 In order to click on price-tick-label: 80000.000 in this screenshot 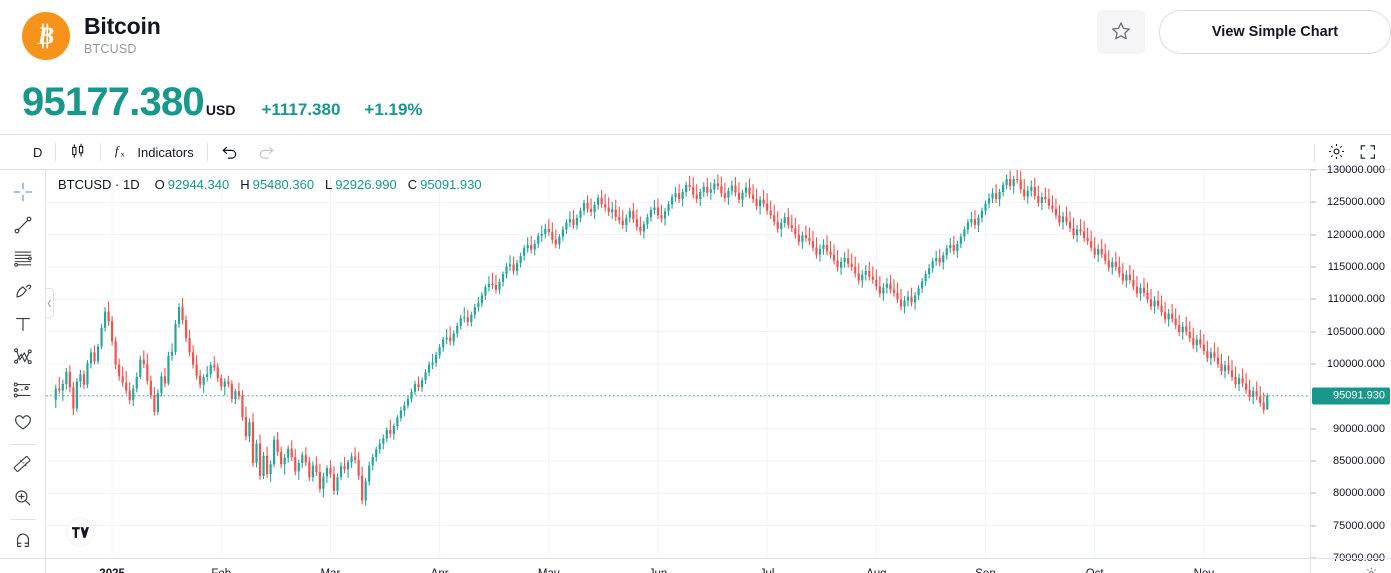, I will do `click(1359, 493)`.